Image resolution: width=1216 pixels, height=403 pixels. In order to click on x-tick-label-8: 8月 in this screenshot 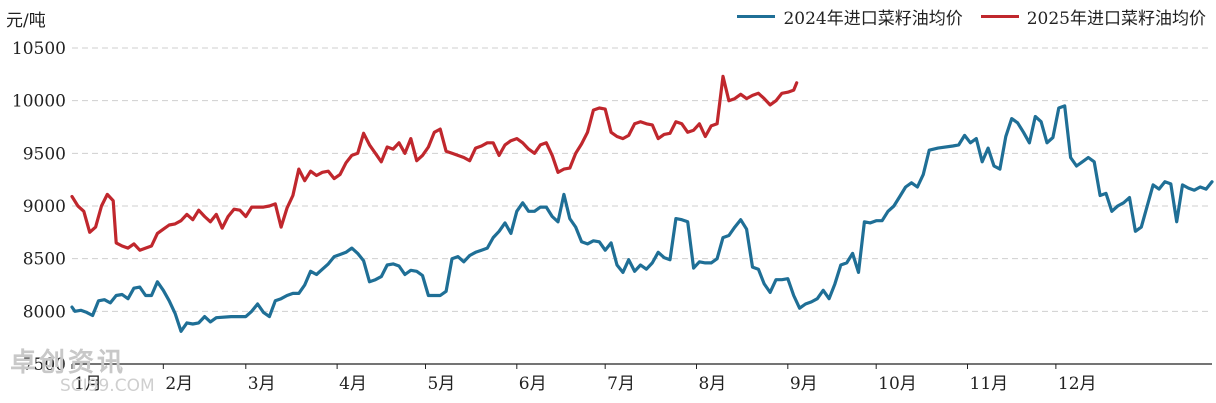, I will do `click(712, 384)`.